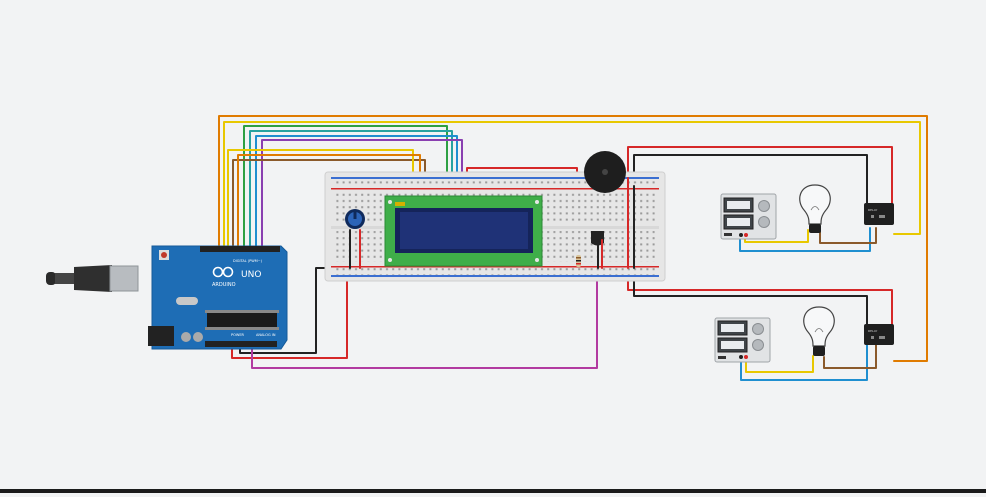 The image size is (986, 497). I want to click on digital-pwm-label: DIGITAL (PWM~), so click(248, 261).